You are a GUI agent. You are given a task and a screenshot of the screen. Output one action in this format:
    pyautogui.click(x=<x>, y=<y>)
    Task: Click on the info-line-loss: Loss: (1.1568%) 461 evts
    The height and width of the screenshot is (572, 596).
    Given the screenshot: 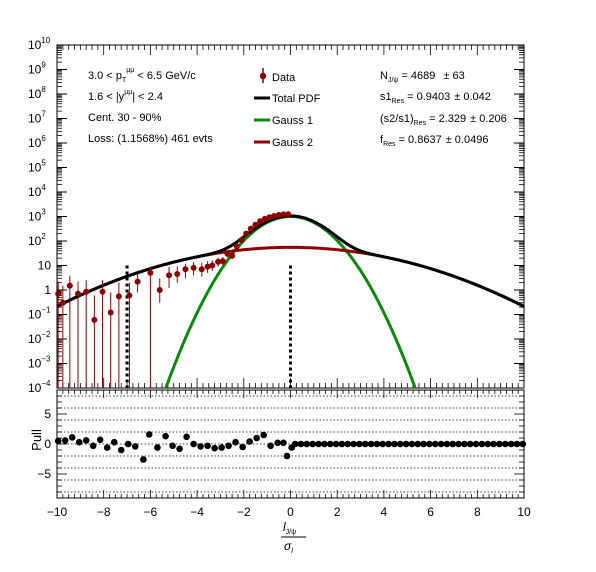 What is the action you would take?
    pyautogui.click(x=150, y=139)
    